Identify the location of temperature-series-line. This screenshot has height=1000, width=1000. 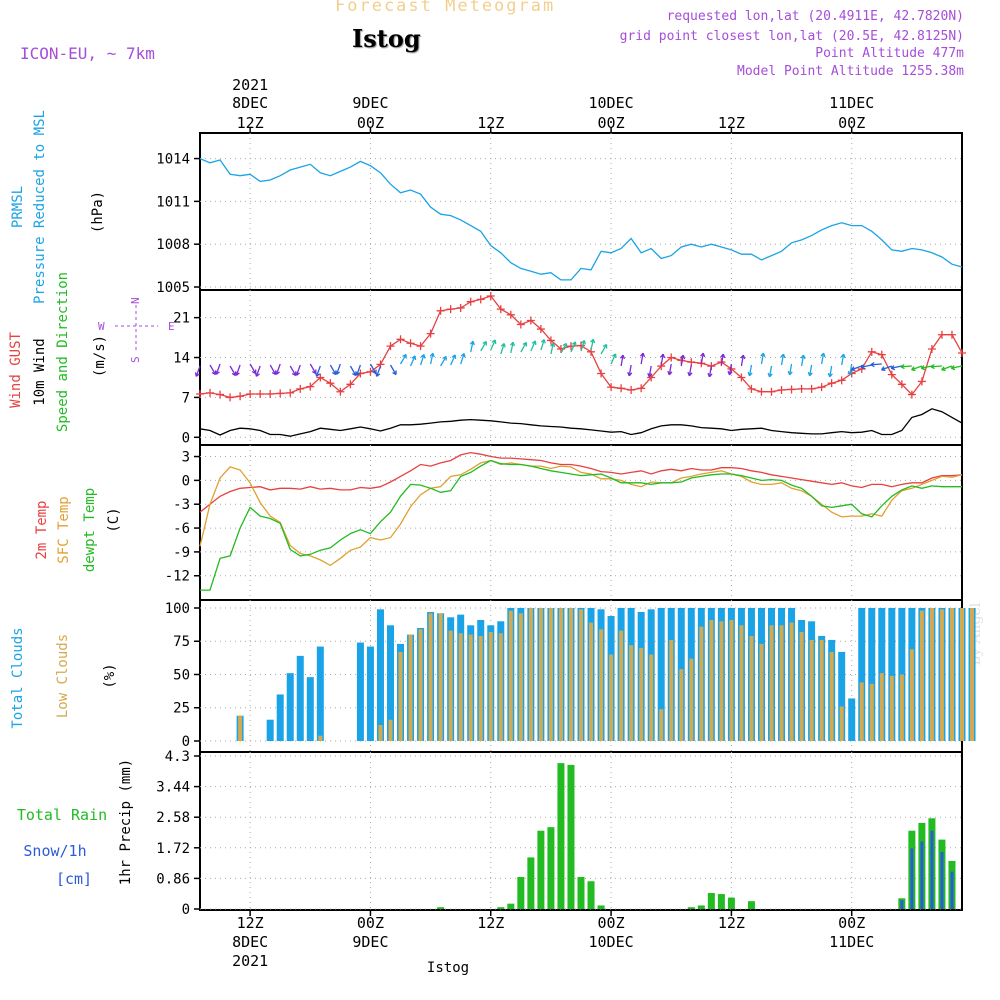
(581, 513).